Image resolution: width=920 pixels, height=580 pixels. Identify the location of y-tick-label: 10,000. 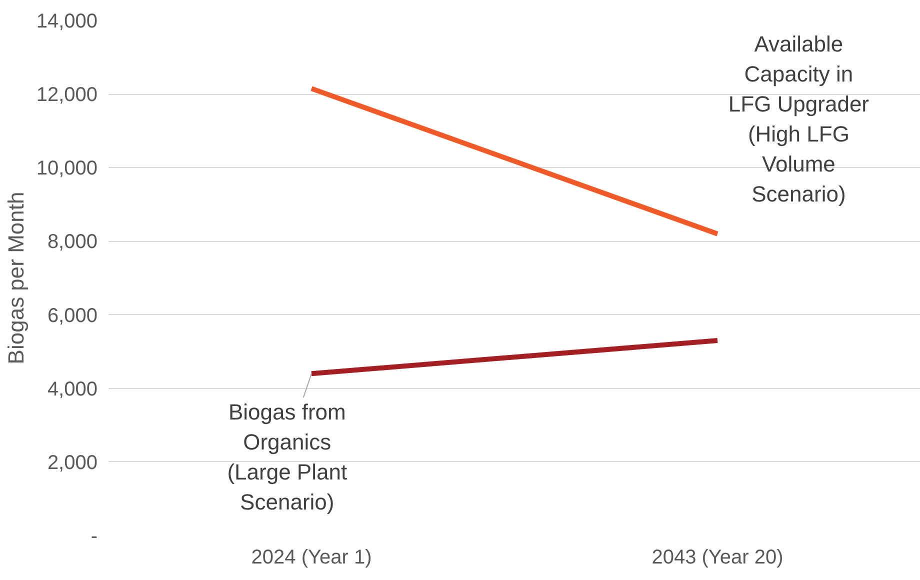
(67, 169).